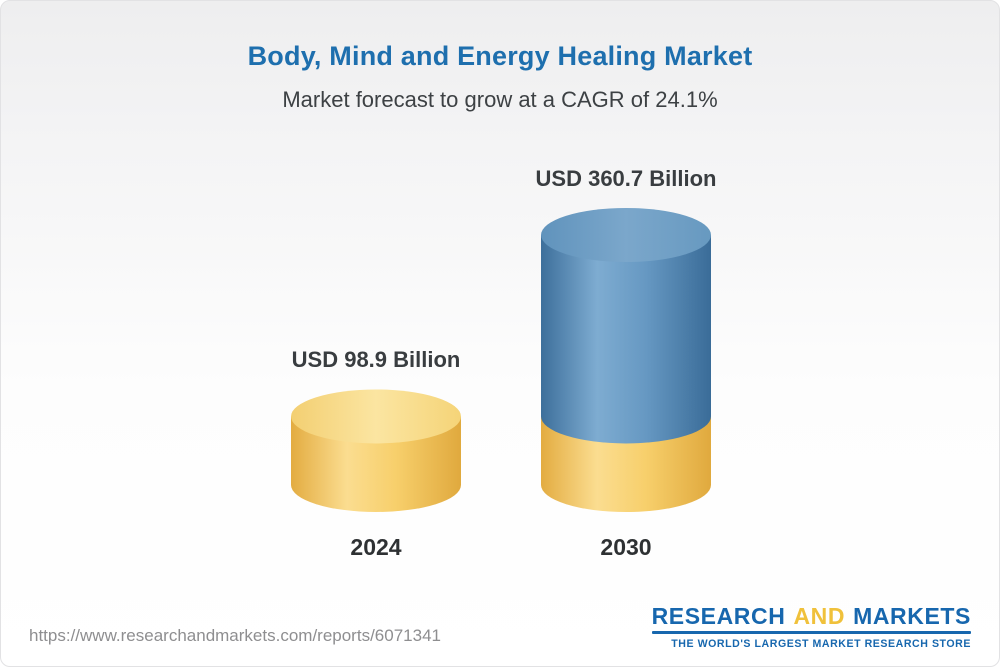 The height and width of the screenshot is (667, 1000). I want to click on logo-word-and: AND, so click(819, 615).